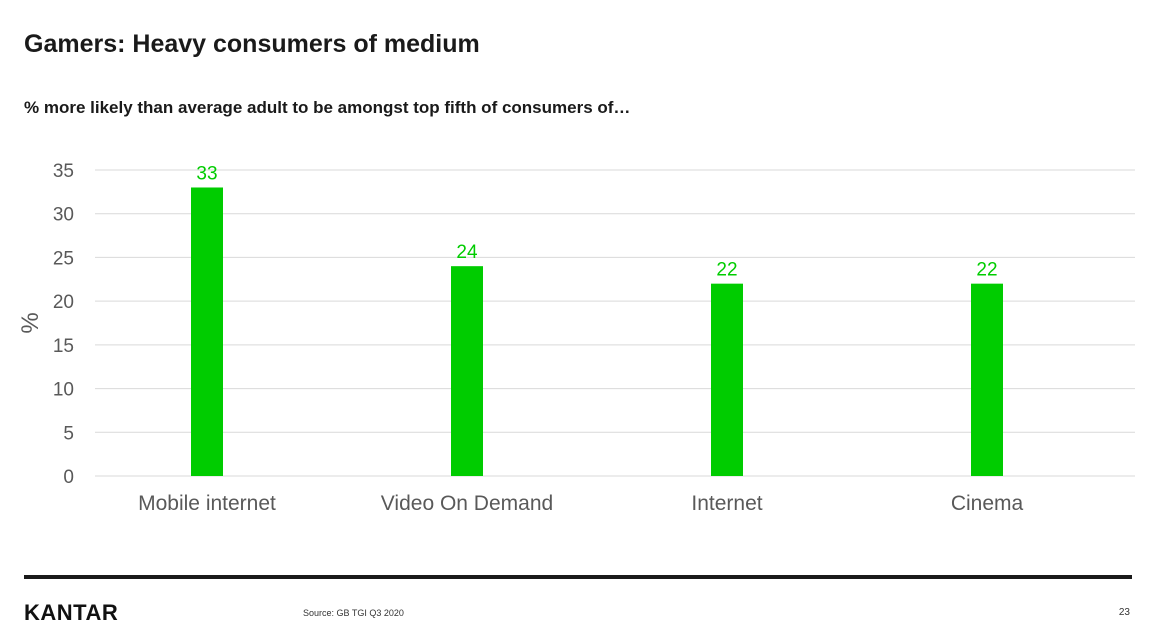  I want to click on y-tick-label: 15, so click(63, 346).